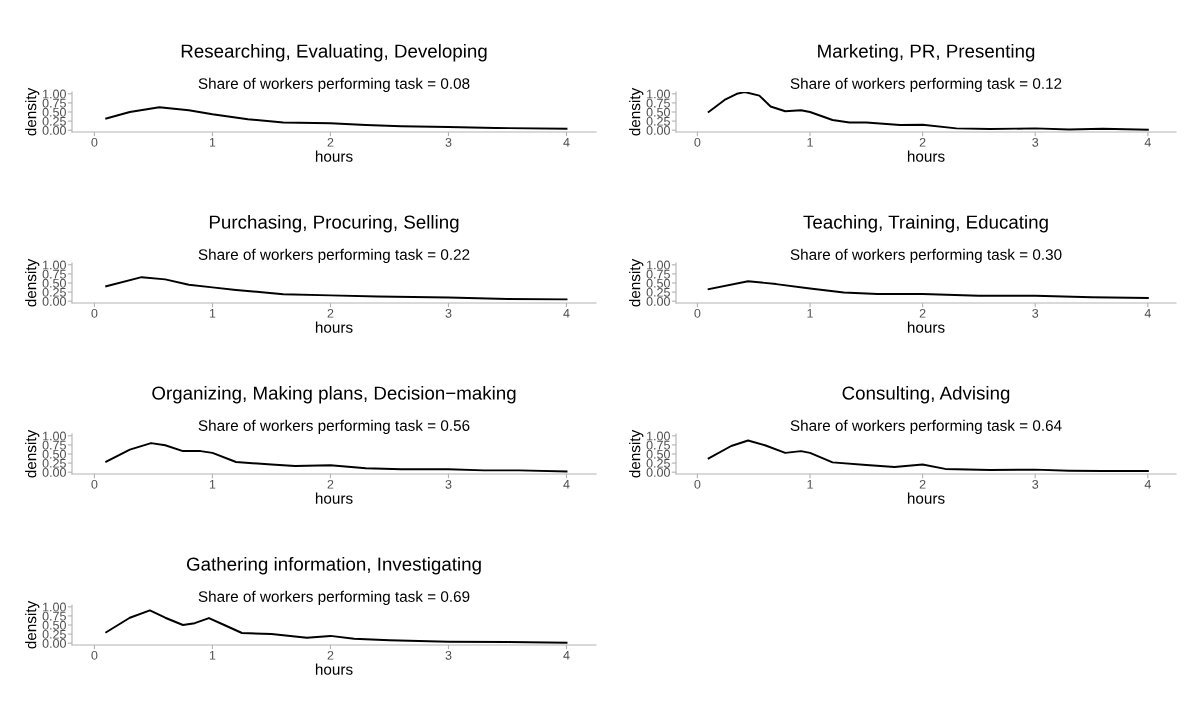  I want to click on chart-title: Purchasing, Procuring, Selling, so click(334, 223).